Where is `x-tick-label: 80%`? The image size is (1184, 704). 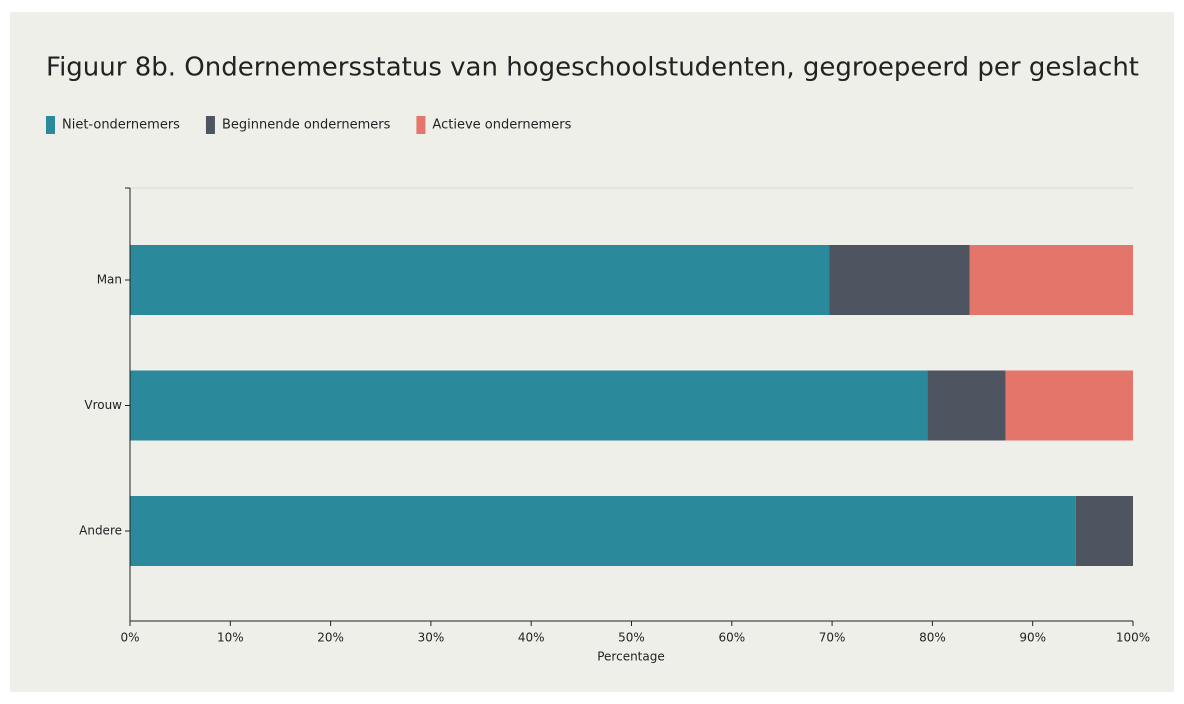
x-tick-label: 80% is located at coordinates (932, 638).